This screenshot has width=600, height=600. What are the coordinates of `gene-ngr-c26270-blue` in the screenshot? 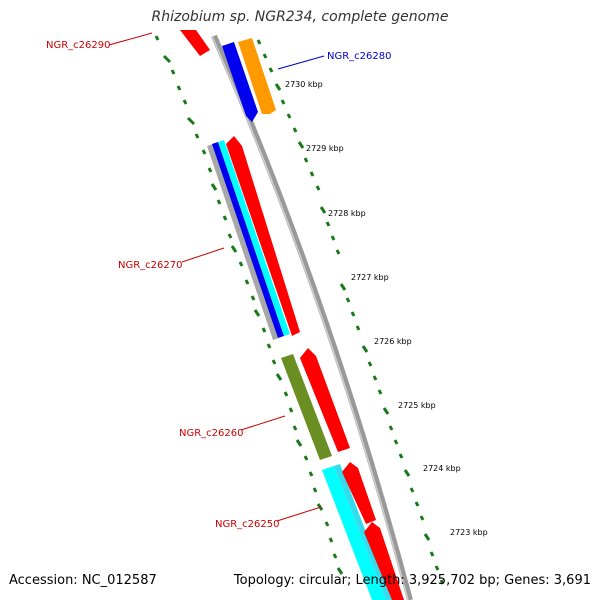 It's located at (248, 240).